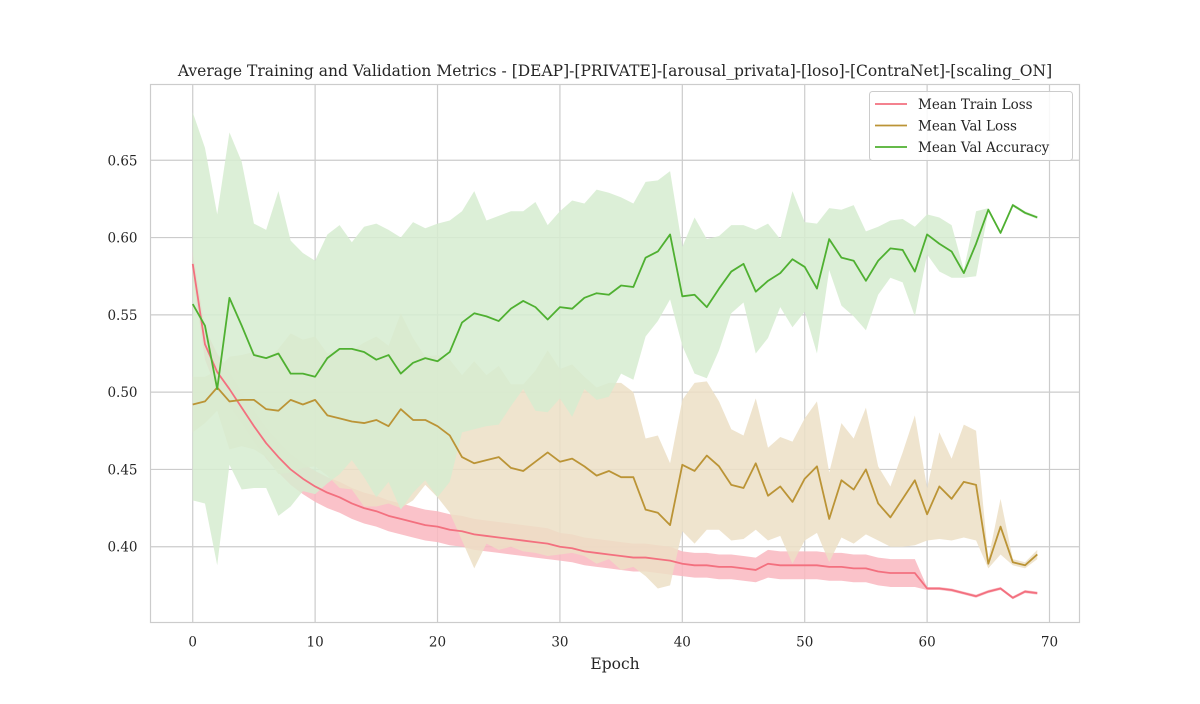  What do you see at coordinates (559, 643) in the screenshot?
I see `x-tick-label: 30` at bounding box center [559, 643].